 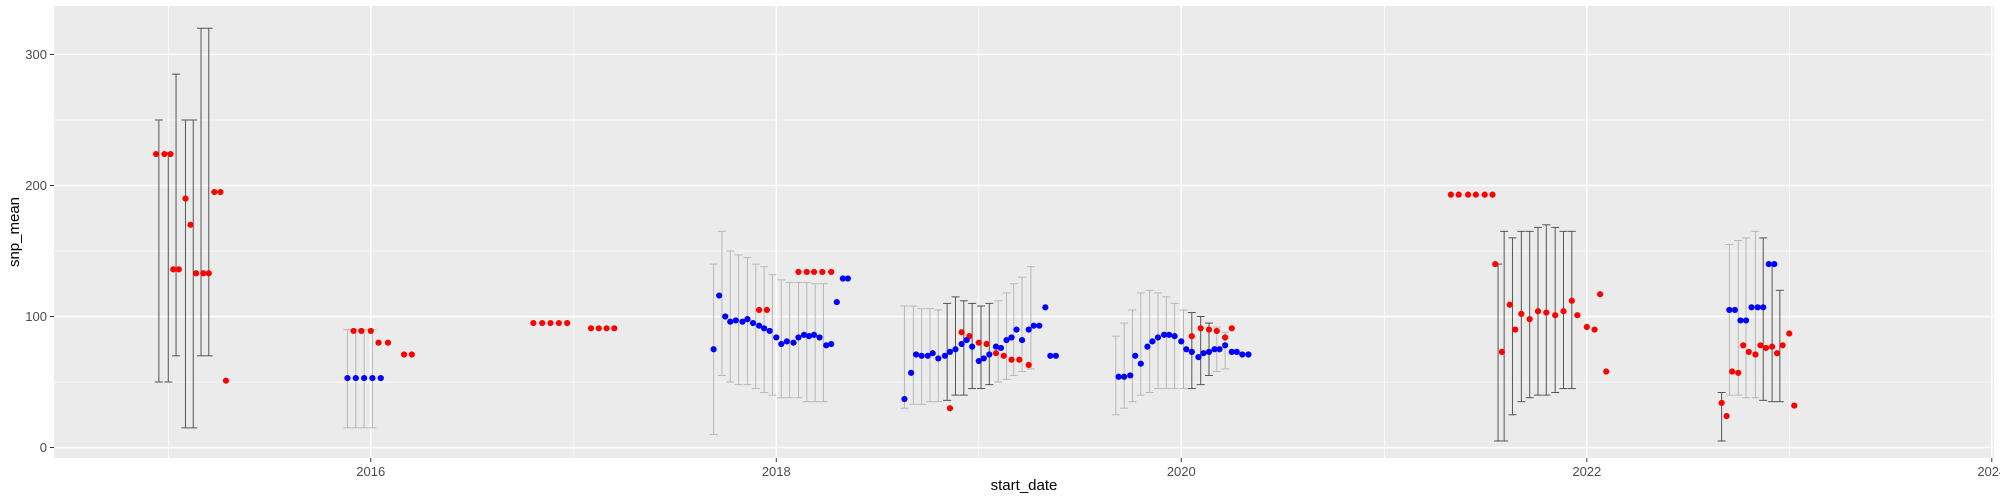 What do you see at coordinates (36, 54) in the screenshot?
I see `y-tick-label: 300` at bounding box center [36, 54].